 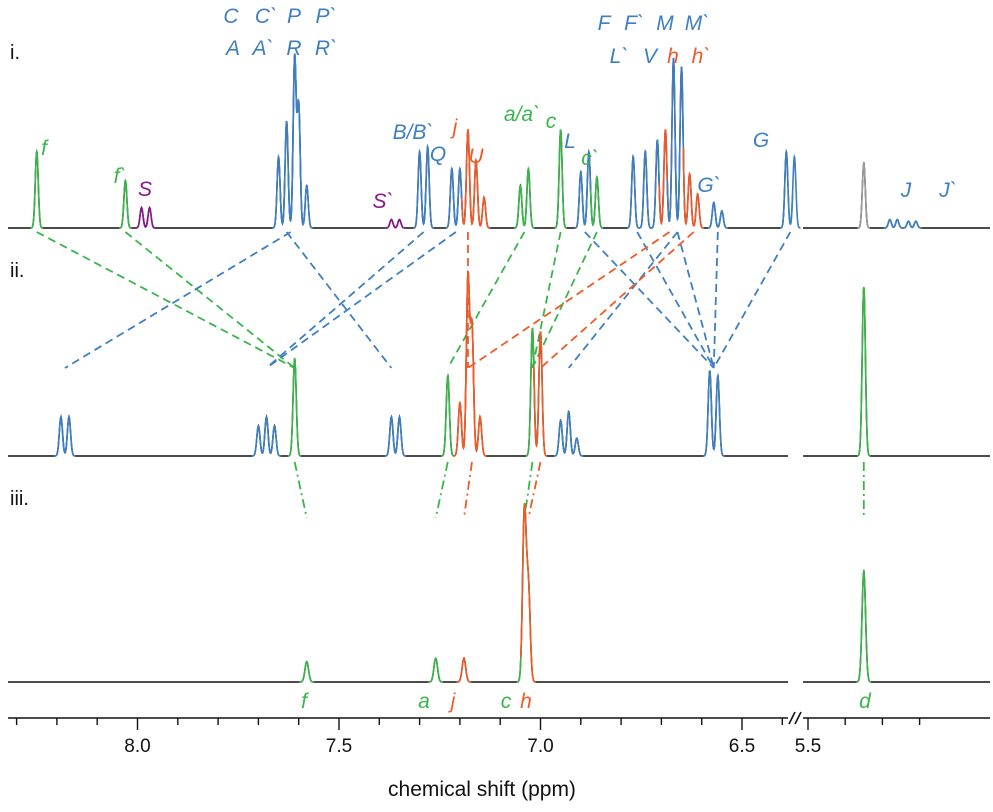 What do you see at coordinates (120, 176) in the screenshot?
I see `peak-label-1-10: f`` at bounding box center [120, 176].